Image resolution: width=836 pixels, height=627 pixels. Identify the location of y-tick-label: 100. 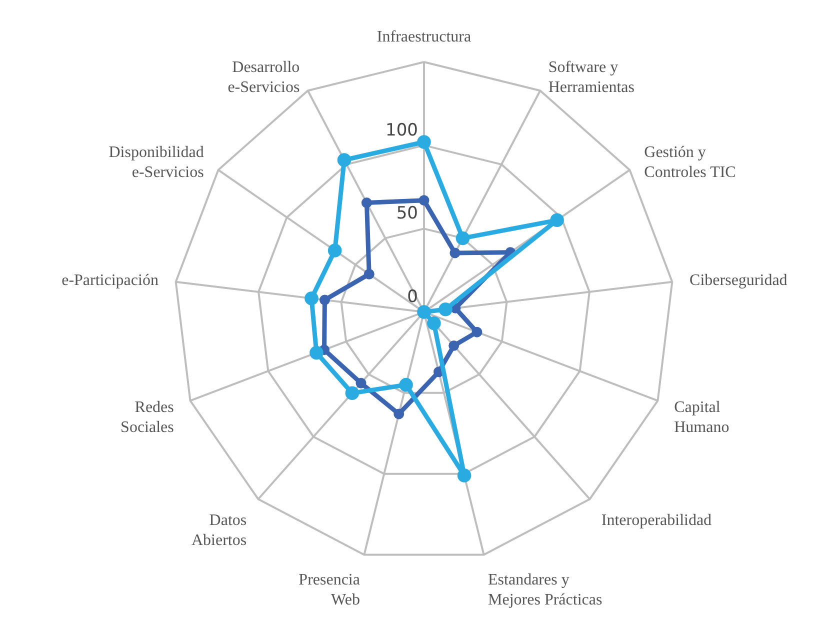
(402, 130).